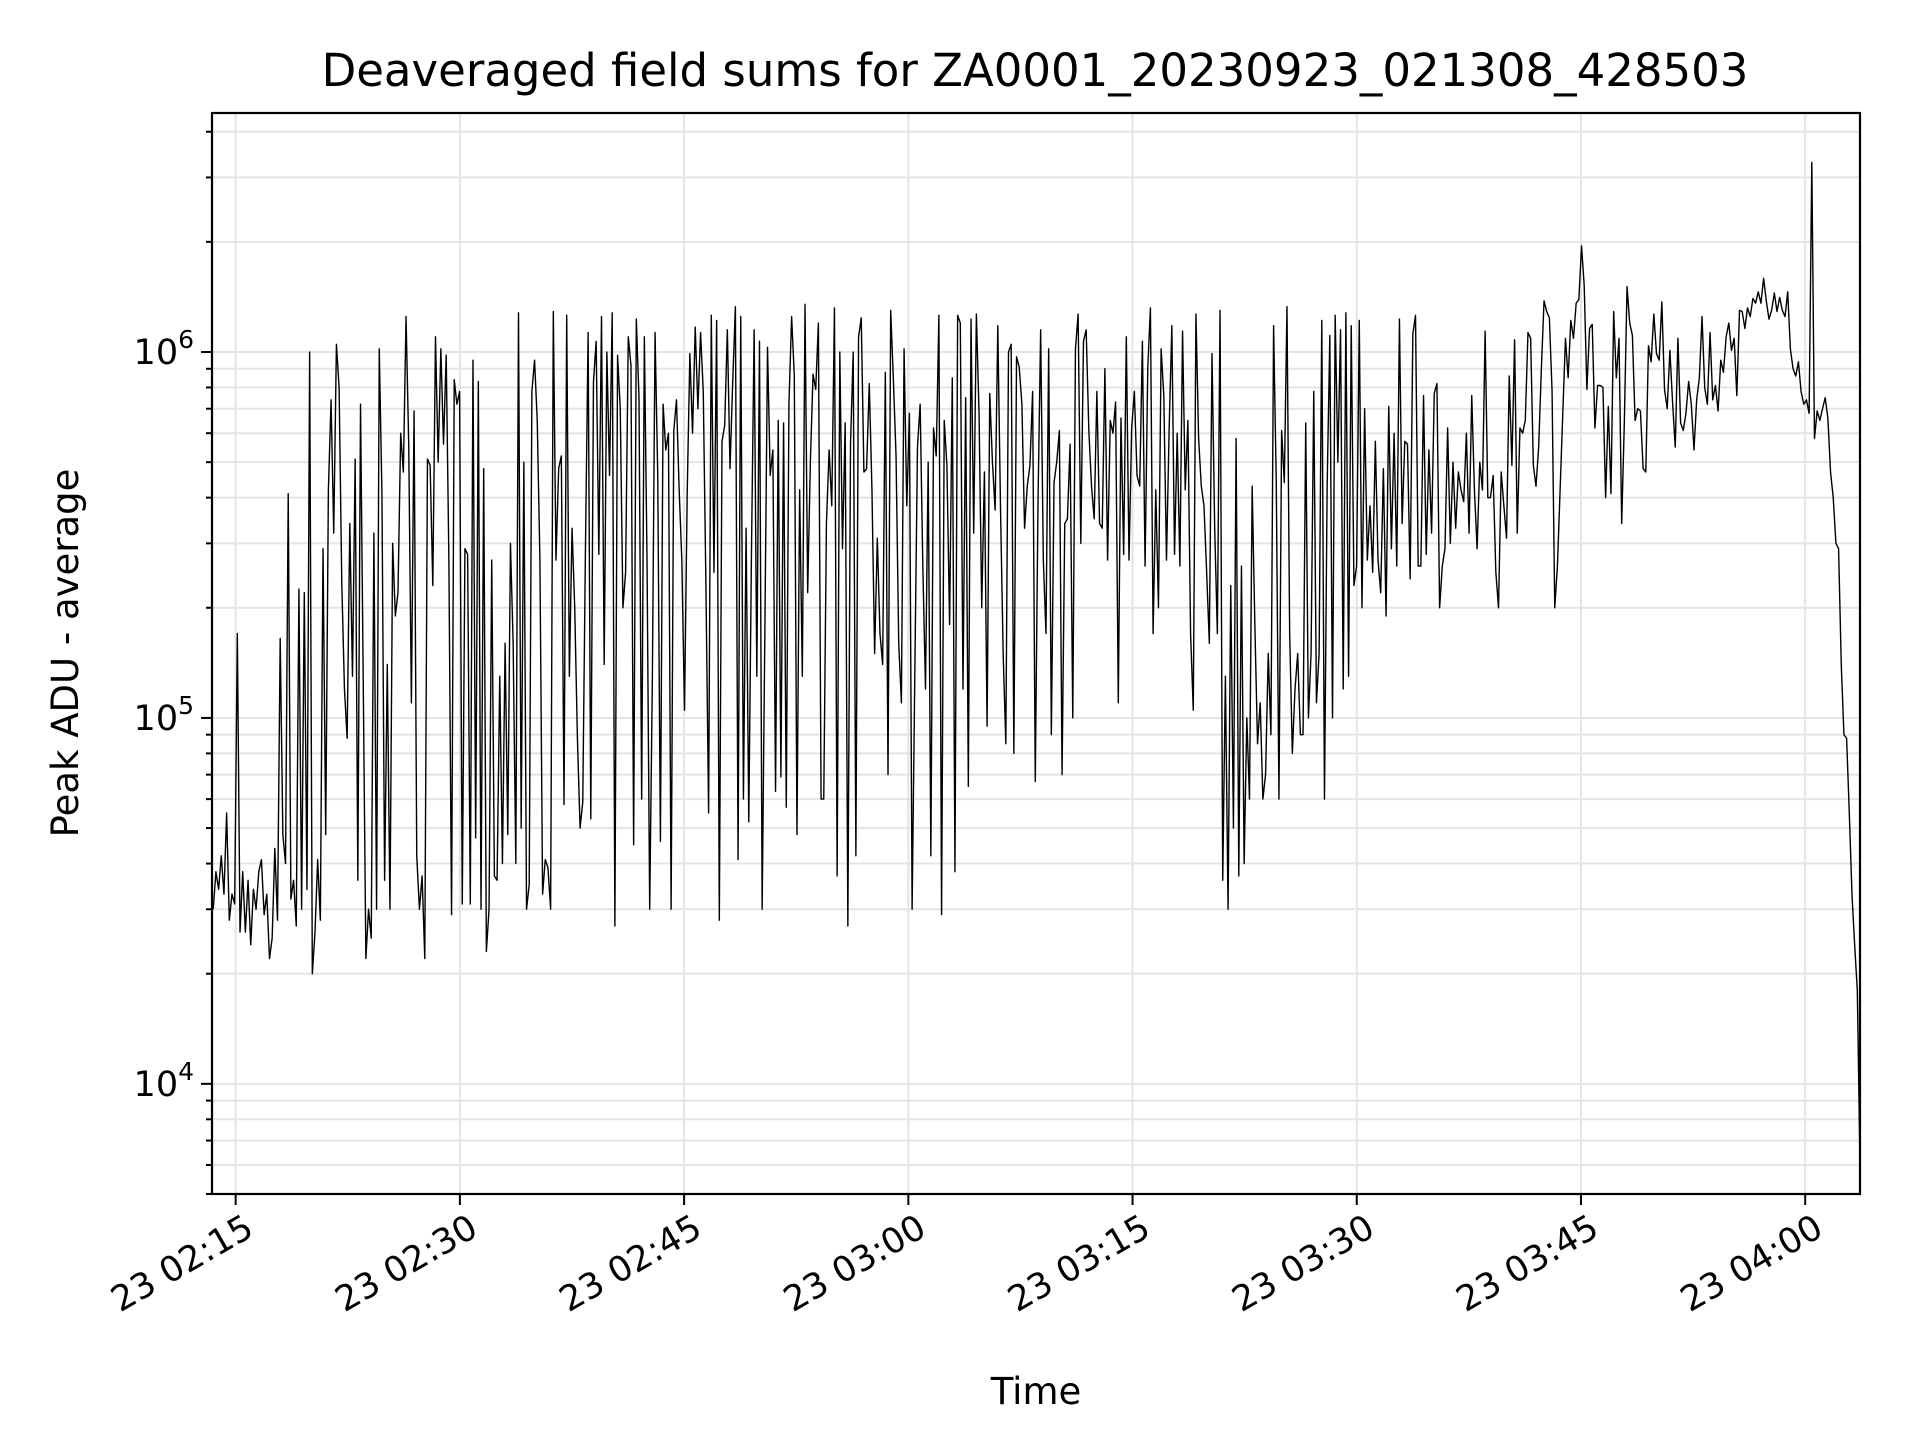  I want to click on y-tick-label: 10⁶, so click(164, 349).